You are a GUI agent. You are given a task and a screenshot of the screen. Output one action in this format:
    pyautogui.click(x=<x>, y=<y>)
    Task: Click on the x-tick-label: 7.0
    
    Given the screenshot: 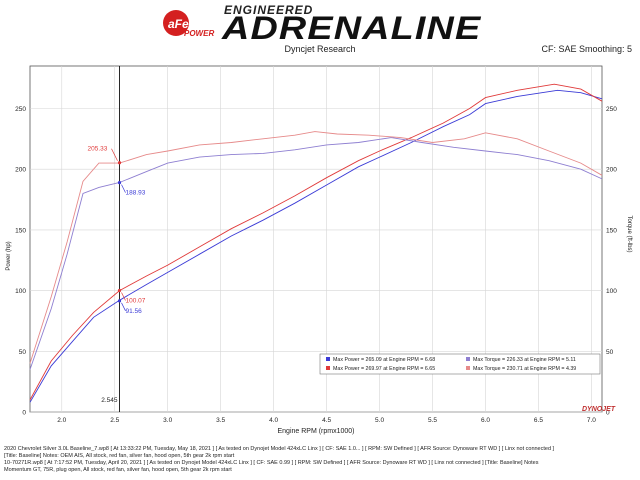 What is the action you would take?
    pyautogui.click(x=591, y=420)
    